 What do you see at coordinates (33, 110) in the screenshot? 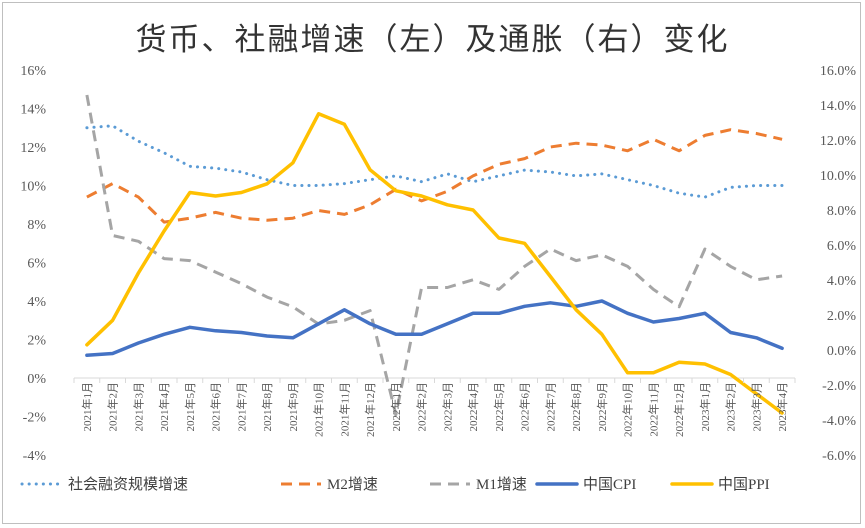
I see `left-tick-label: 14%` at bounding box center [33, 110].